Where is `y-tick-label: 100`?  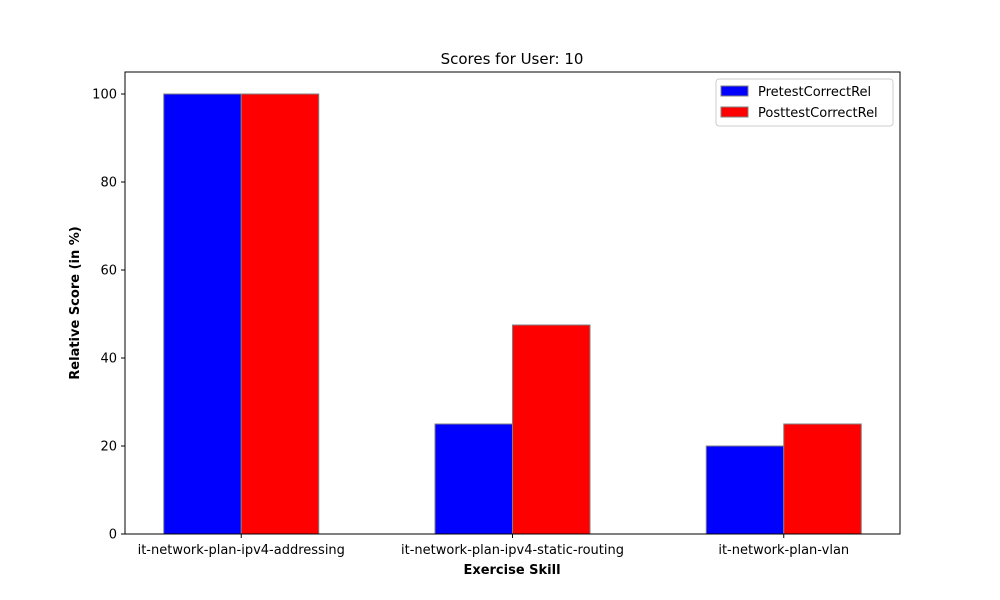
y-tick-label: 100 is located at coordinates (104, 95).